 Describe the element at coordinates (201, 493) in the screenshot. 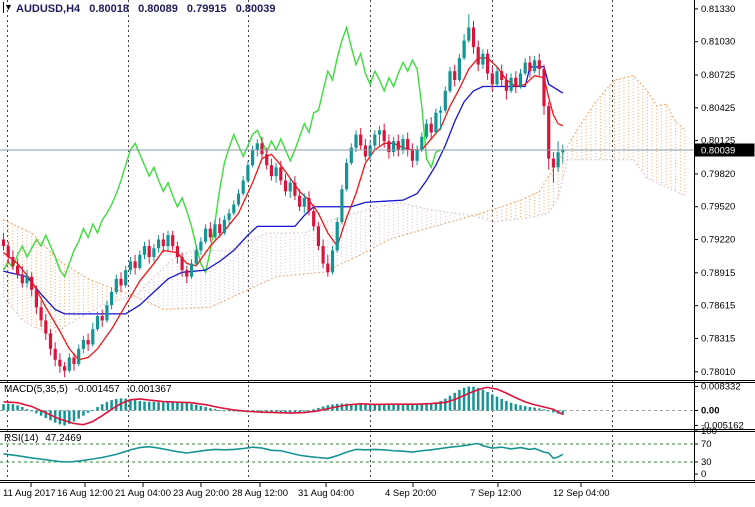

I see `time-label: 23 Aug 20:00` at that location.